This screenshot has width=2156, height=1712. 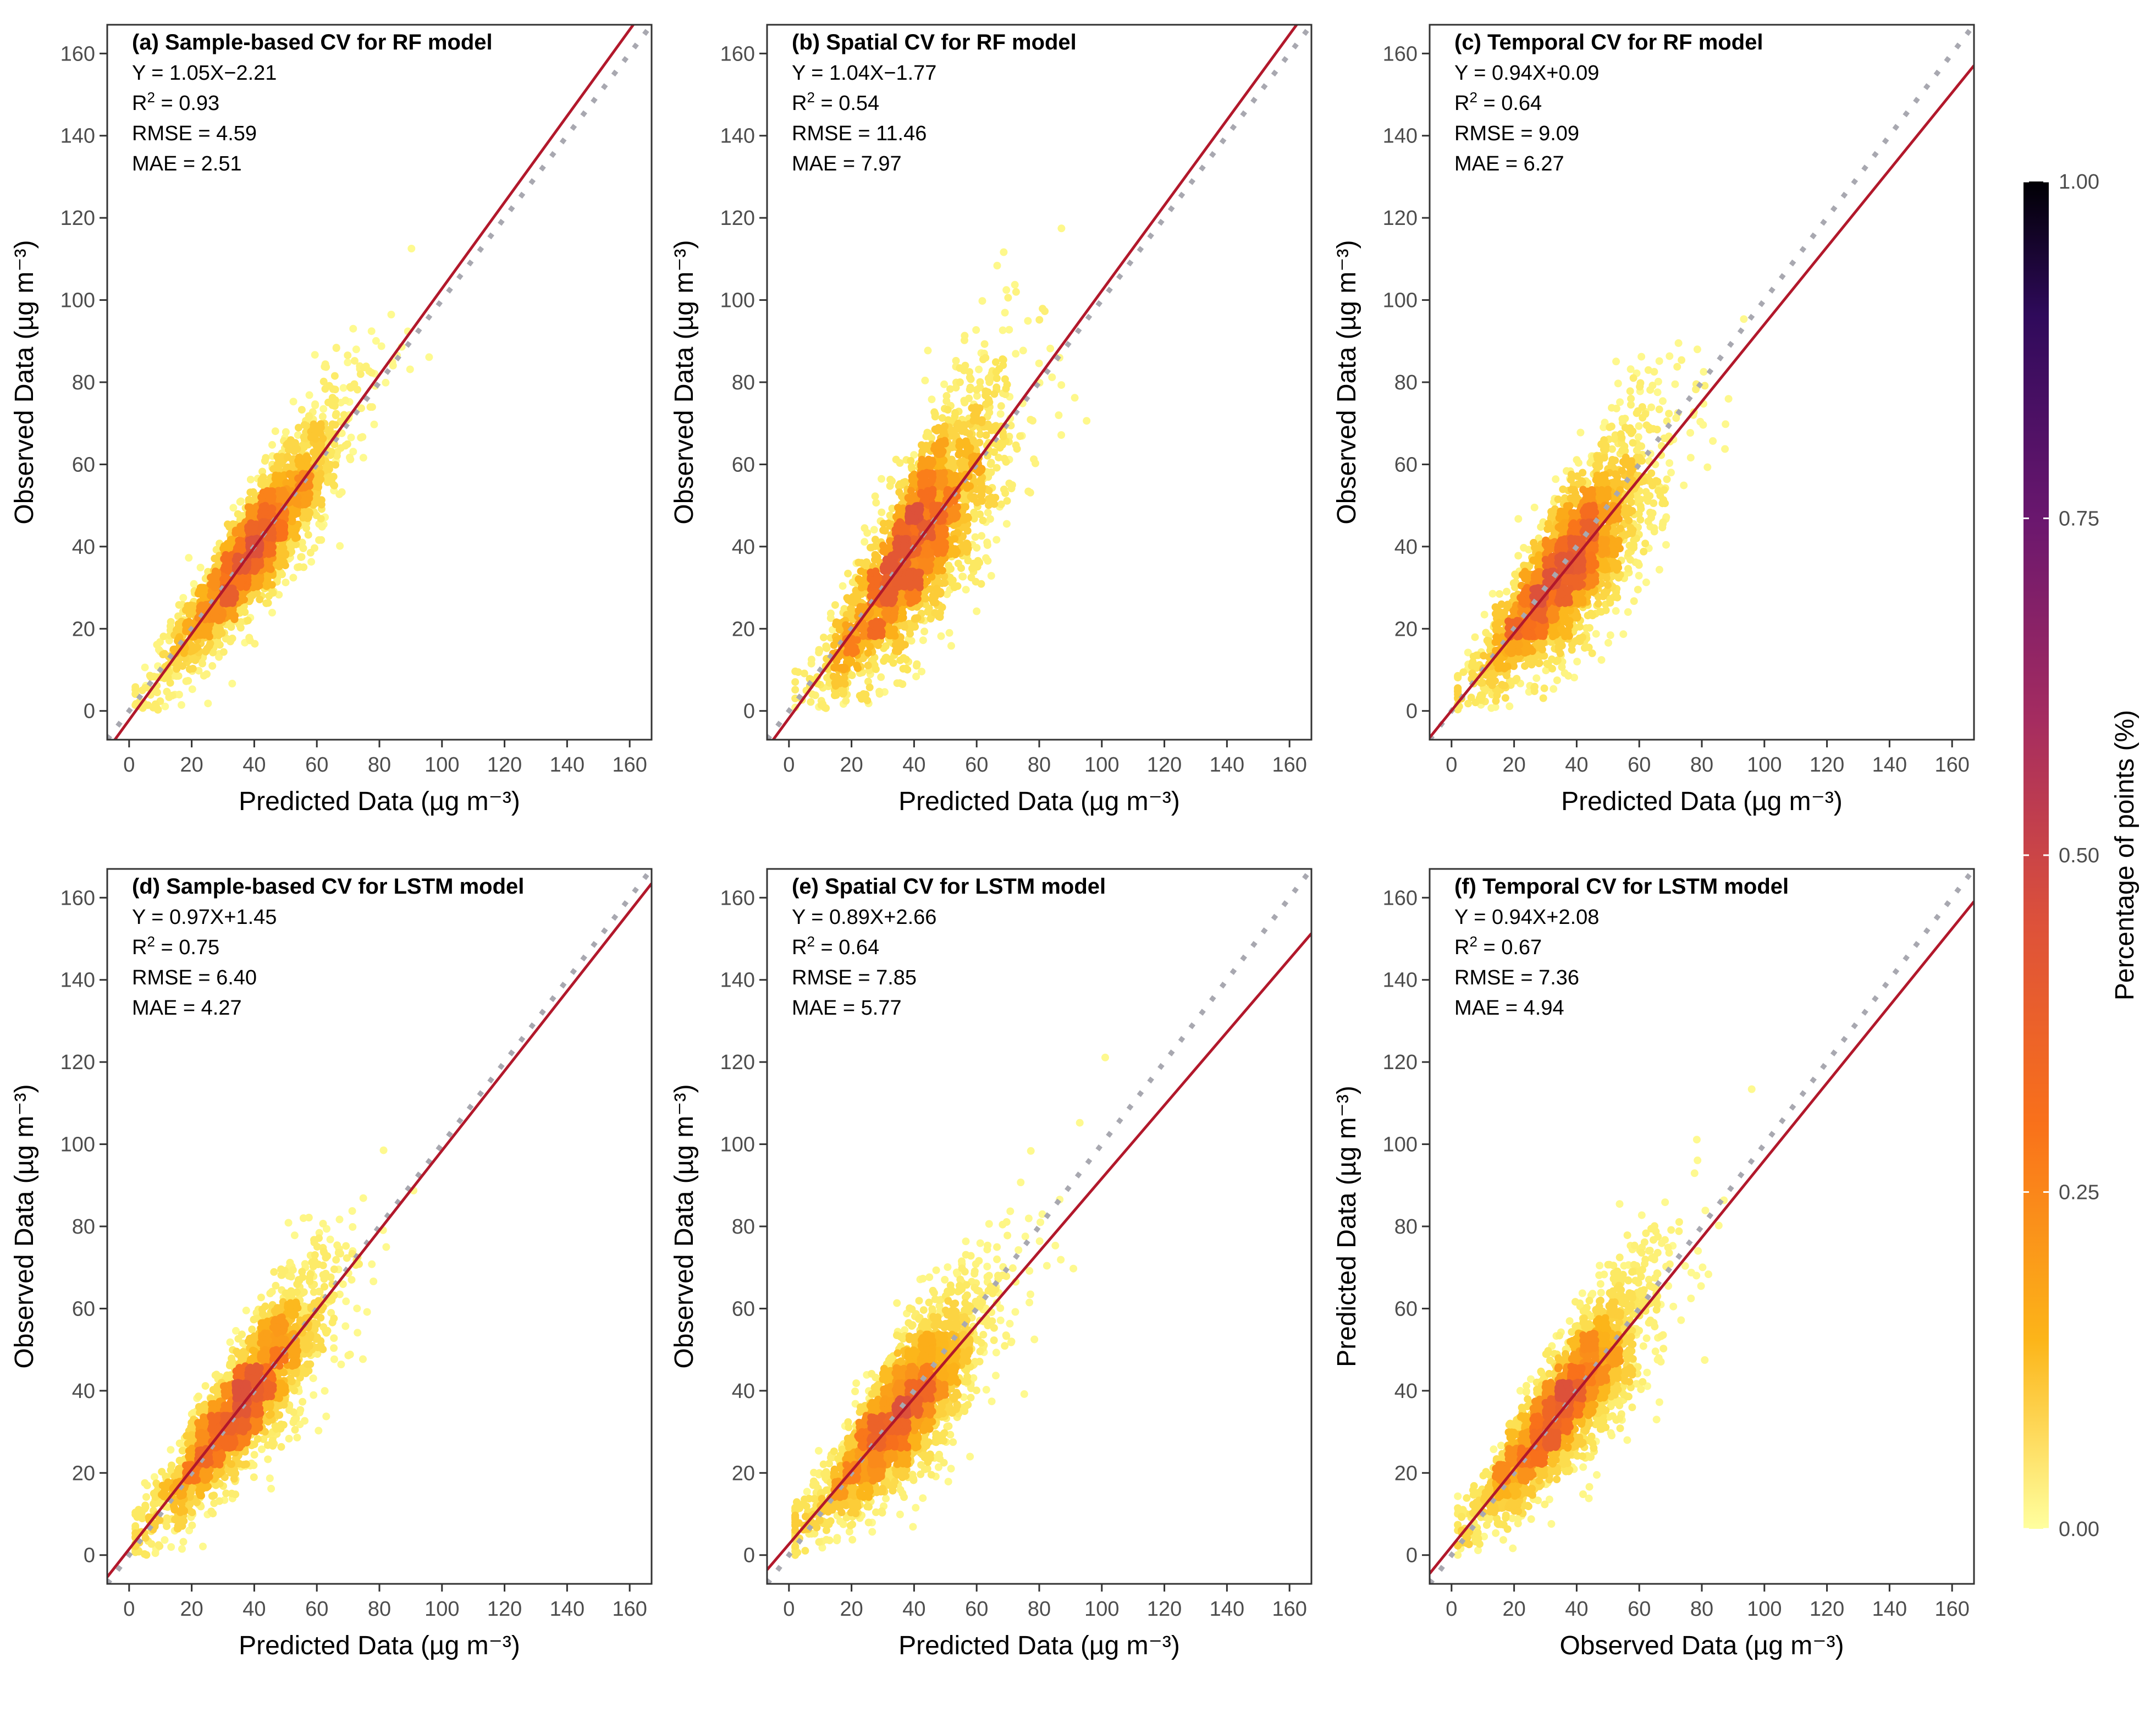 I want to click on y-tick-label: 60, so click(x=83, y=464).